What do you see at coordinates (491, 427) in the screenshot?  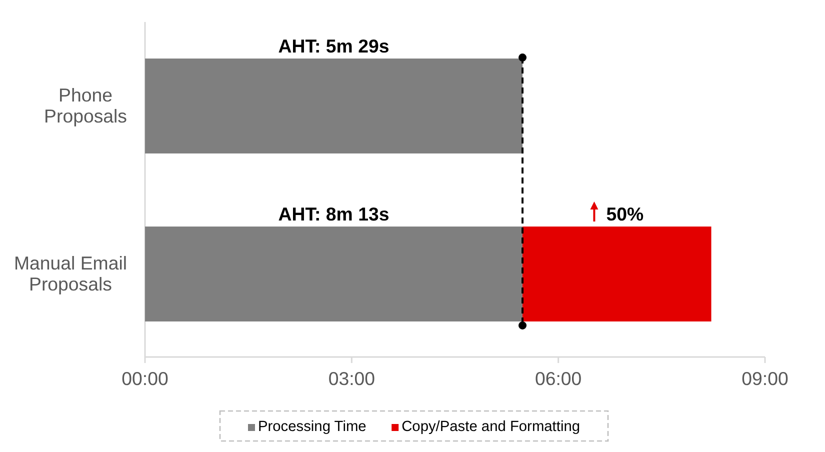 I see `legend-label: Copy/Paste and Formatting` at bounding box center [491, 427].